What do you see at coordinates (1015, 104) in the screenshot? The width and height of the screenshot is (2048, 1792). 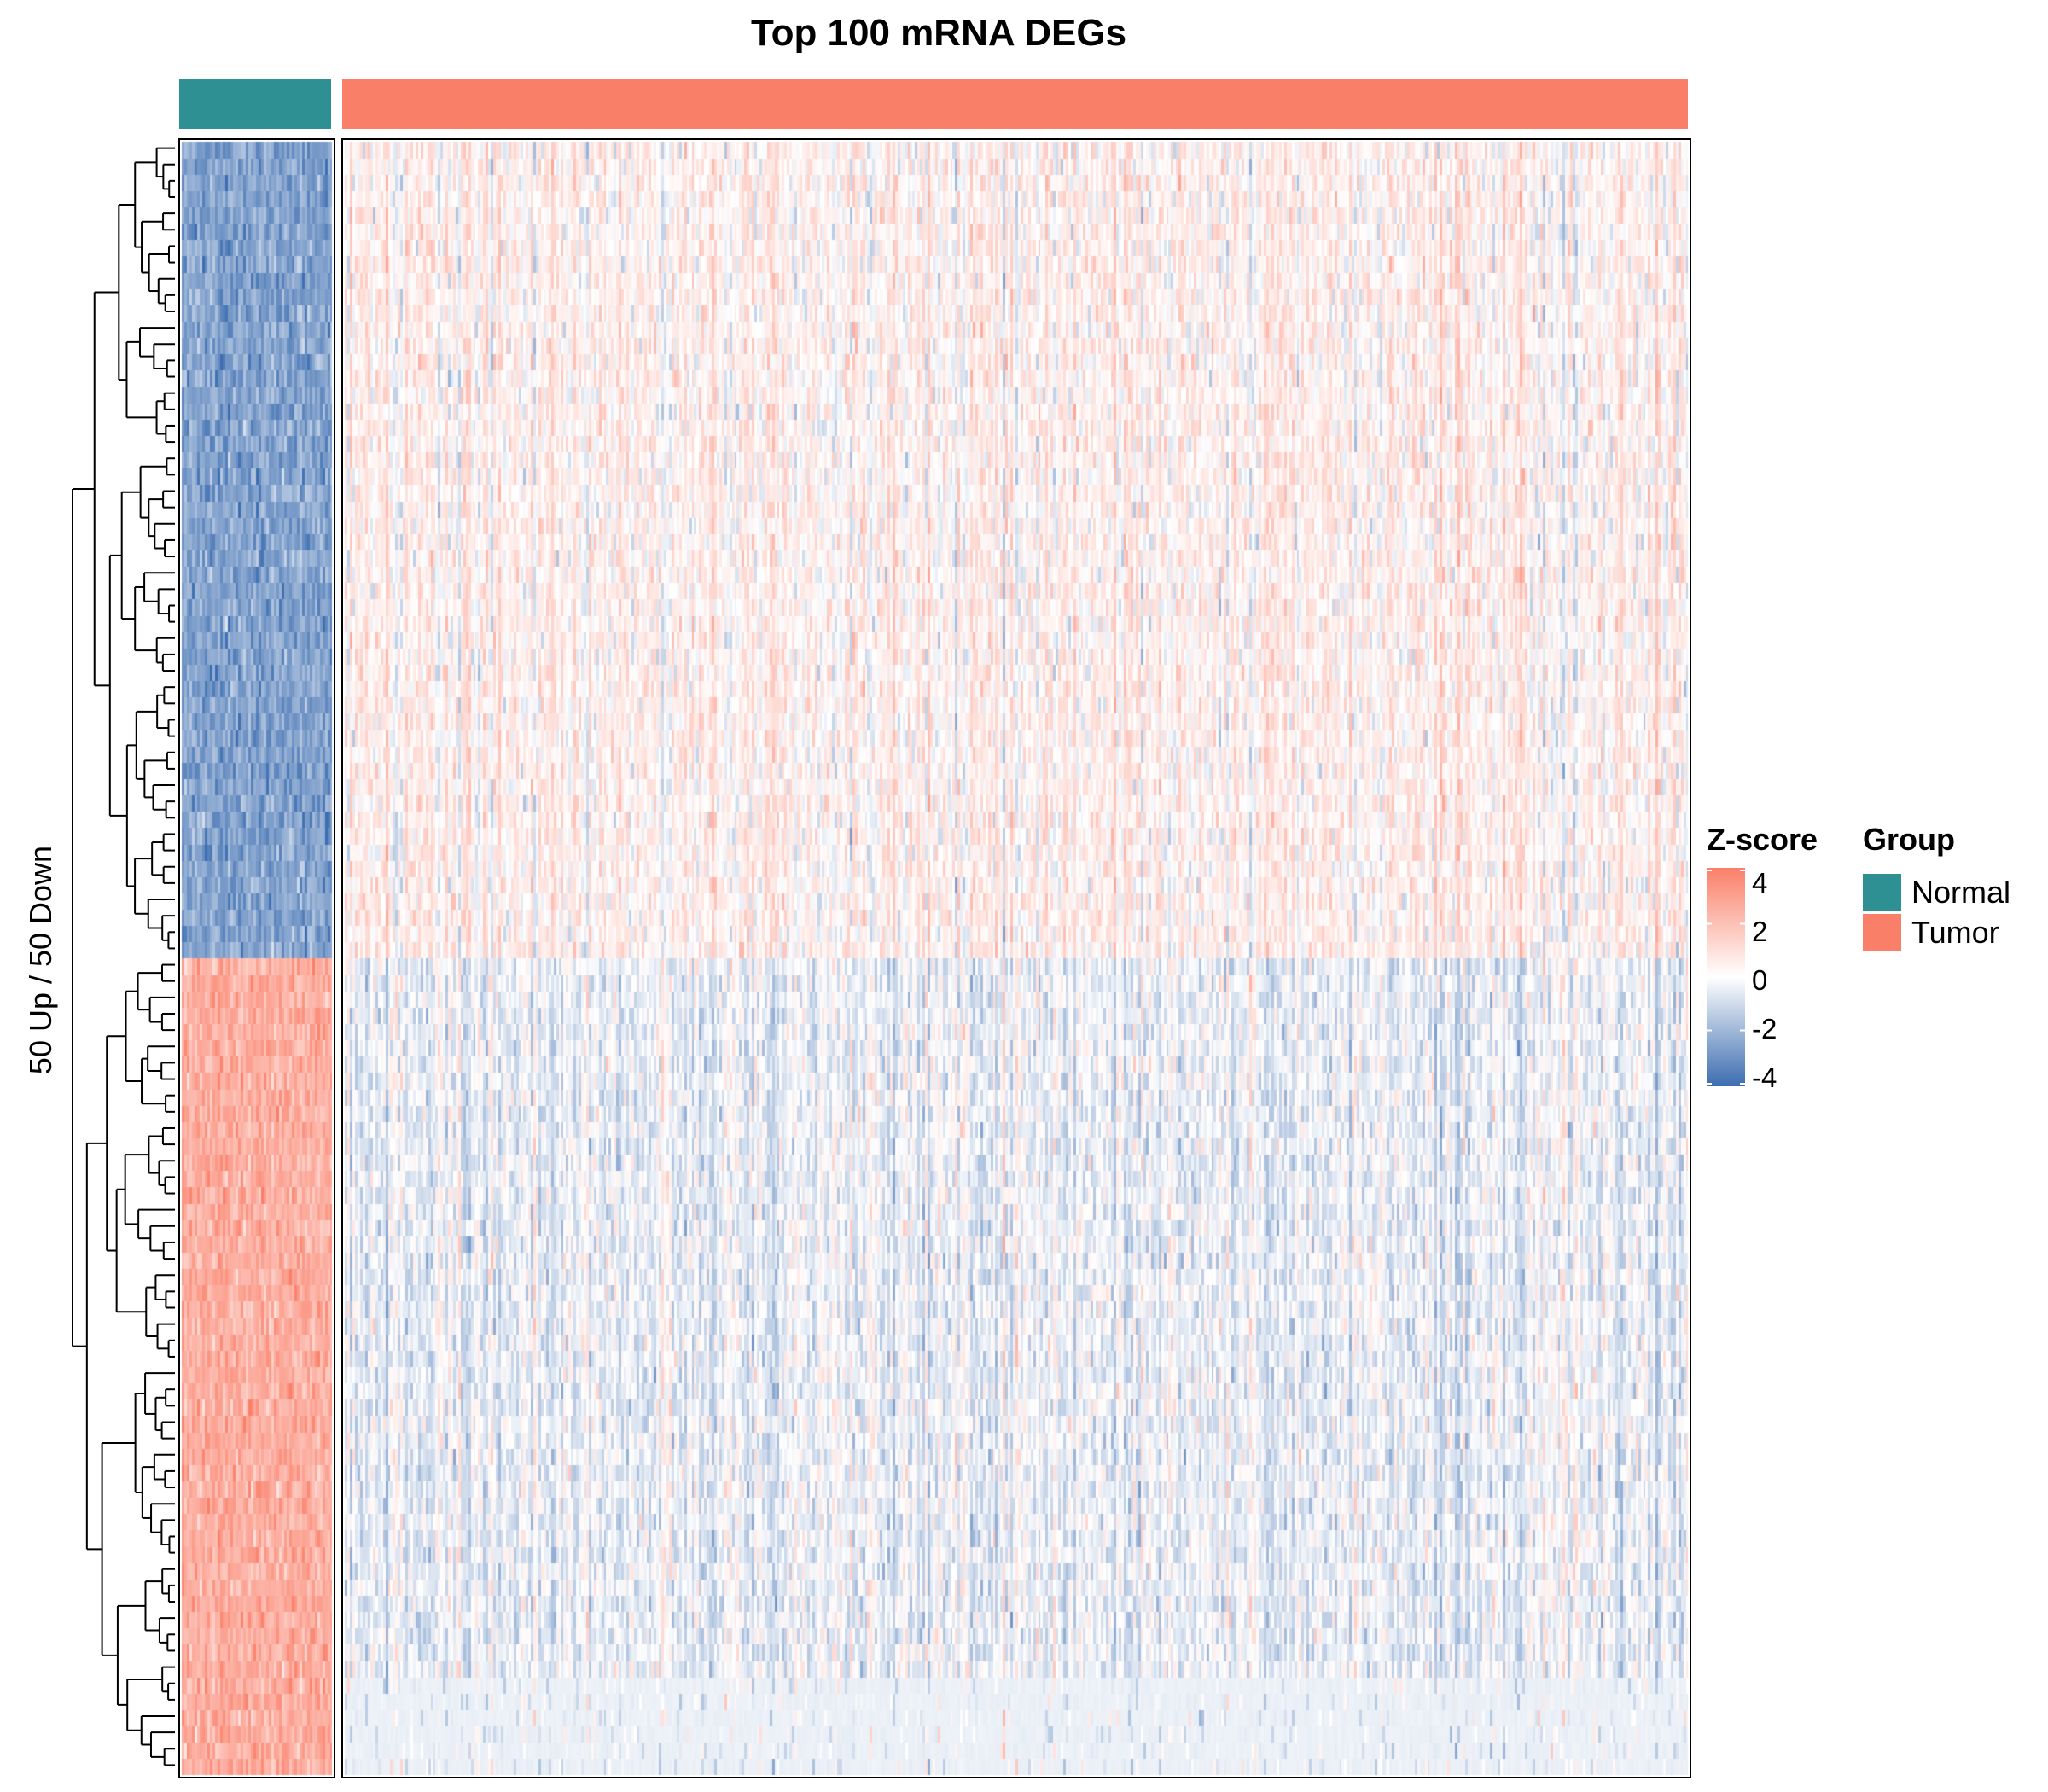 I see `group-annotation-tumor` at bounding box center [1015, 104].